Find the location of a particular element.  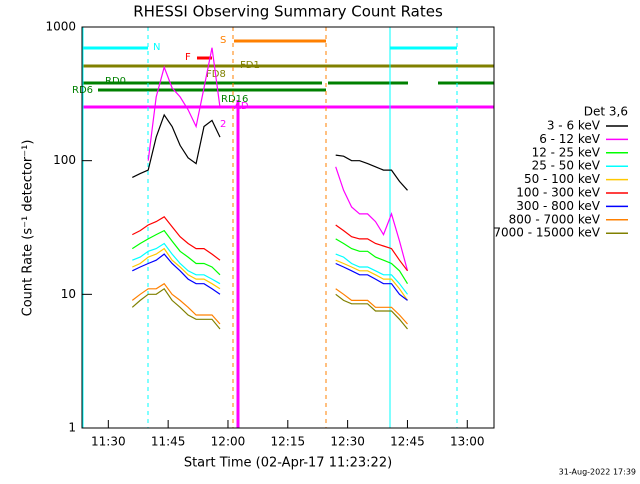

legend-label: 300 - 800 keV is located at coordinates (558, 206).